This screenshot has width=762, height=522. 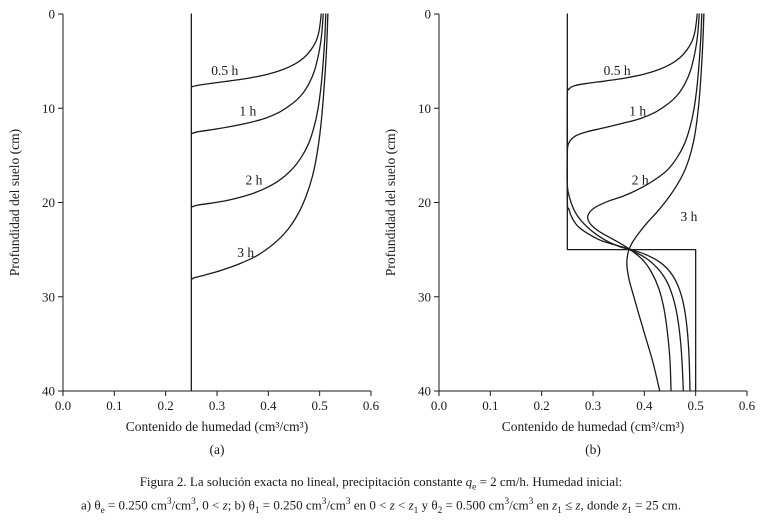 What do you see at coordinates (469, 481) in the screenshot?
I see `caption-segment: q` at bounding box center [469, 481].